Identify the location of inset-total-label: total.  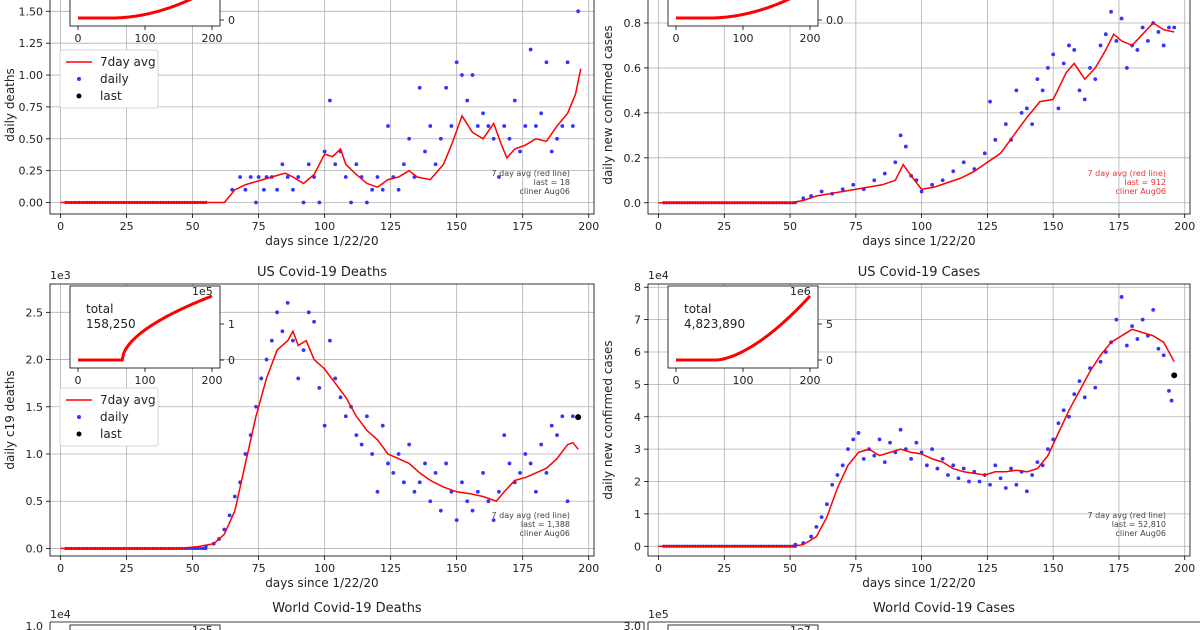
(99, 309).